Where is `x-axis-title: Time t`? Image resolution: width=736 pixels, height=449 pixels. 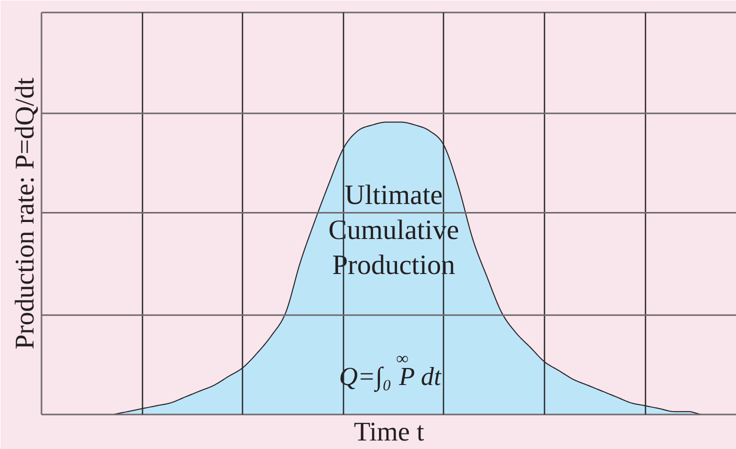
x-axis-title: Time t is located at coordinates (389, 431).